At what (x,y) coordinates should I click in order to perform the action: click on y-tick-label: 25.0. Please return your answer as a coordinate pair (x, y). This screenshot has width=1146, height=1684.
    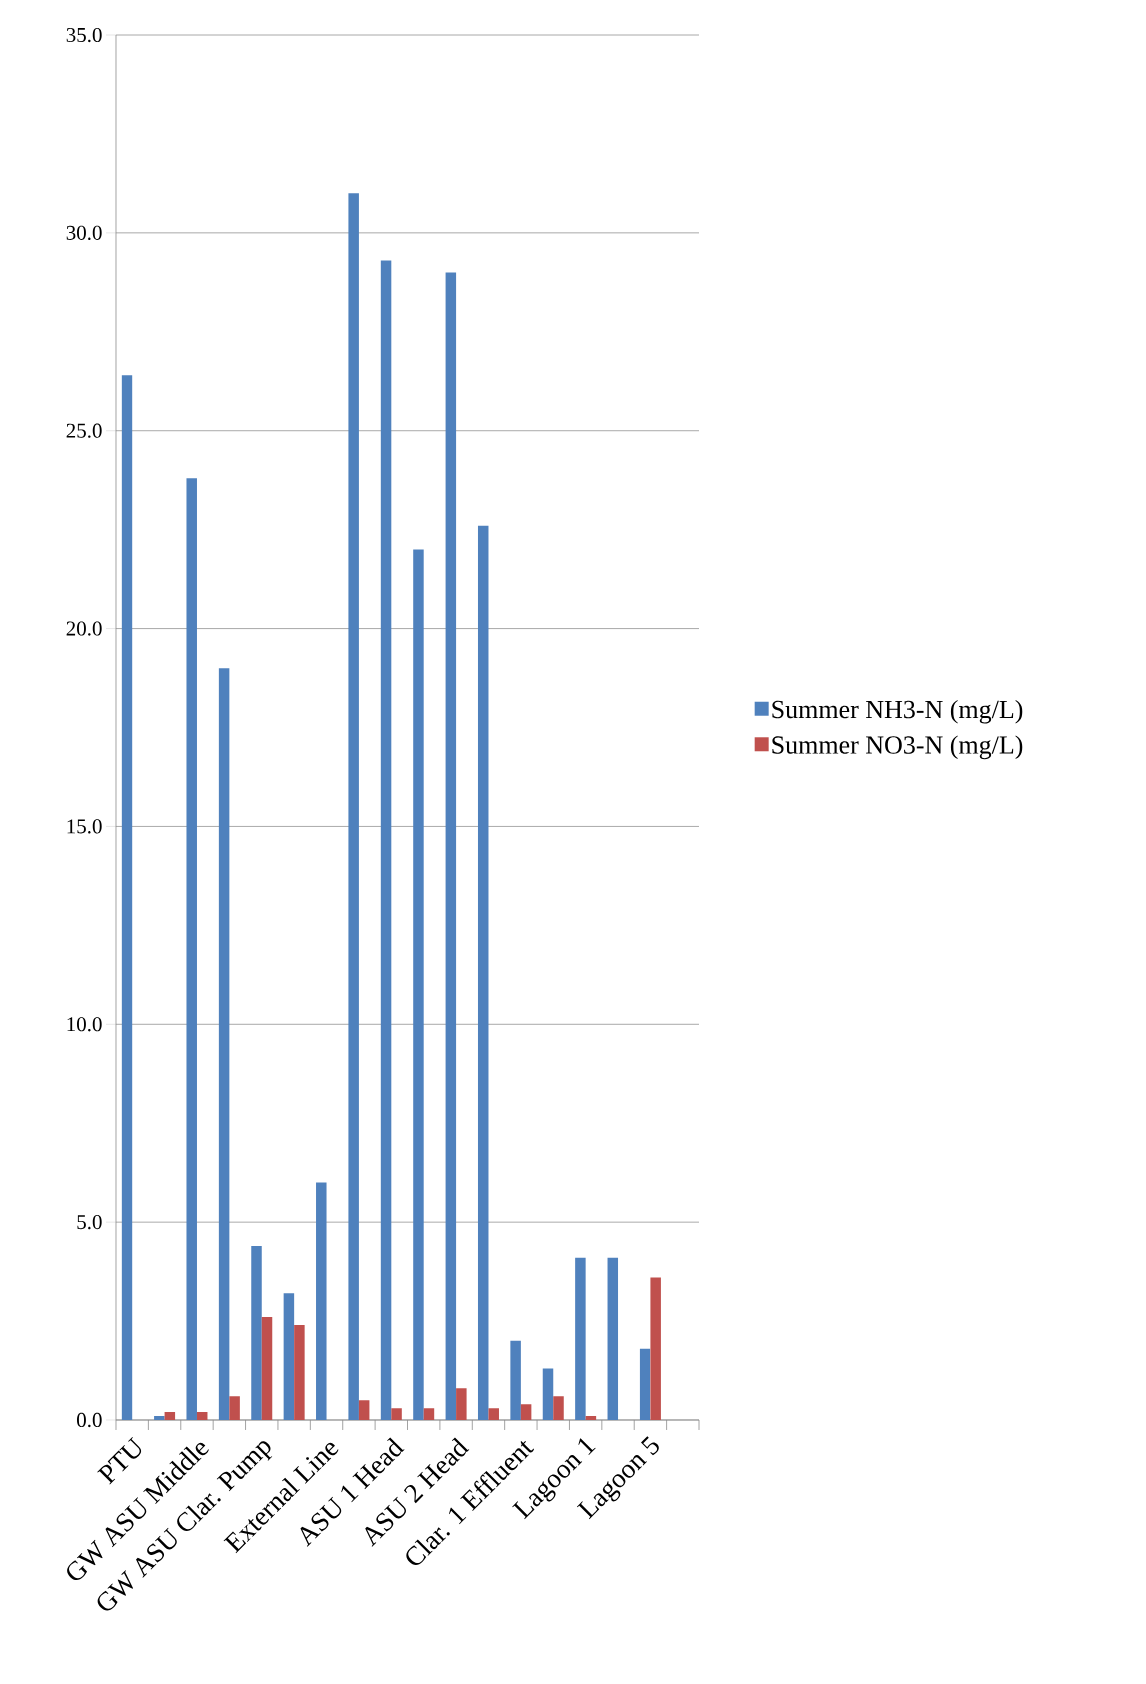
    Looking at the image, I should click on (84, 430).